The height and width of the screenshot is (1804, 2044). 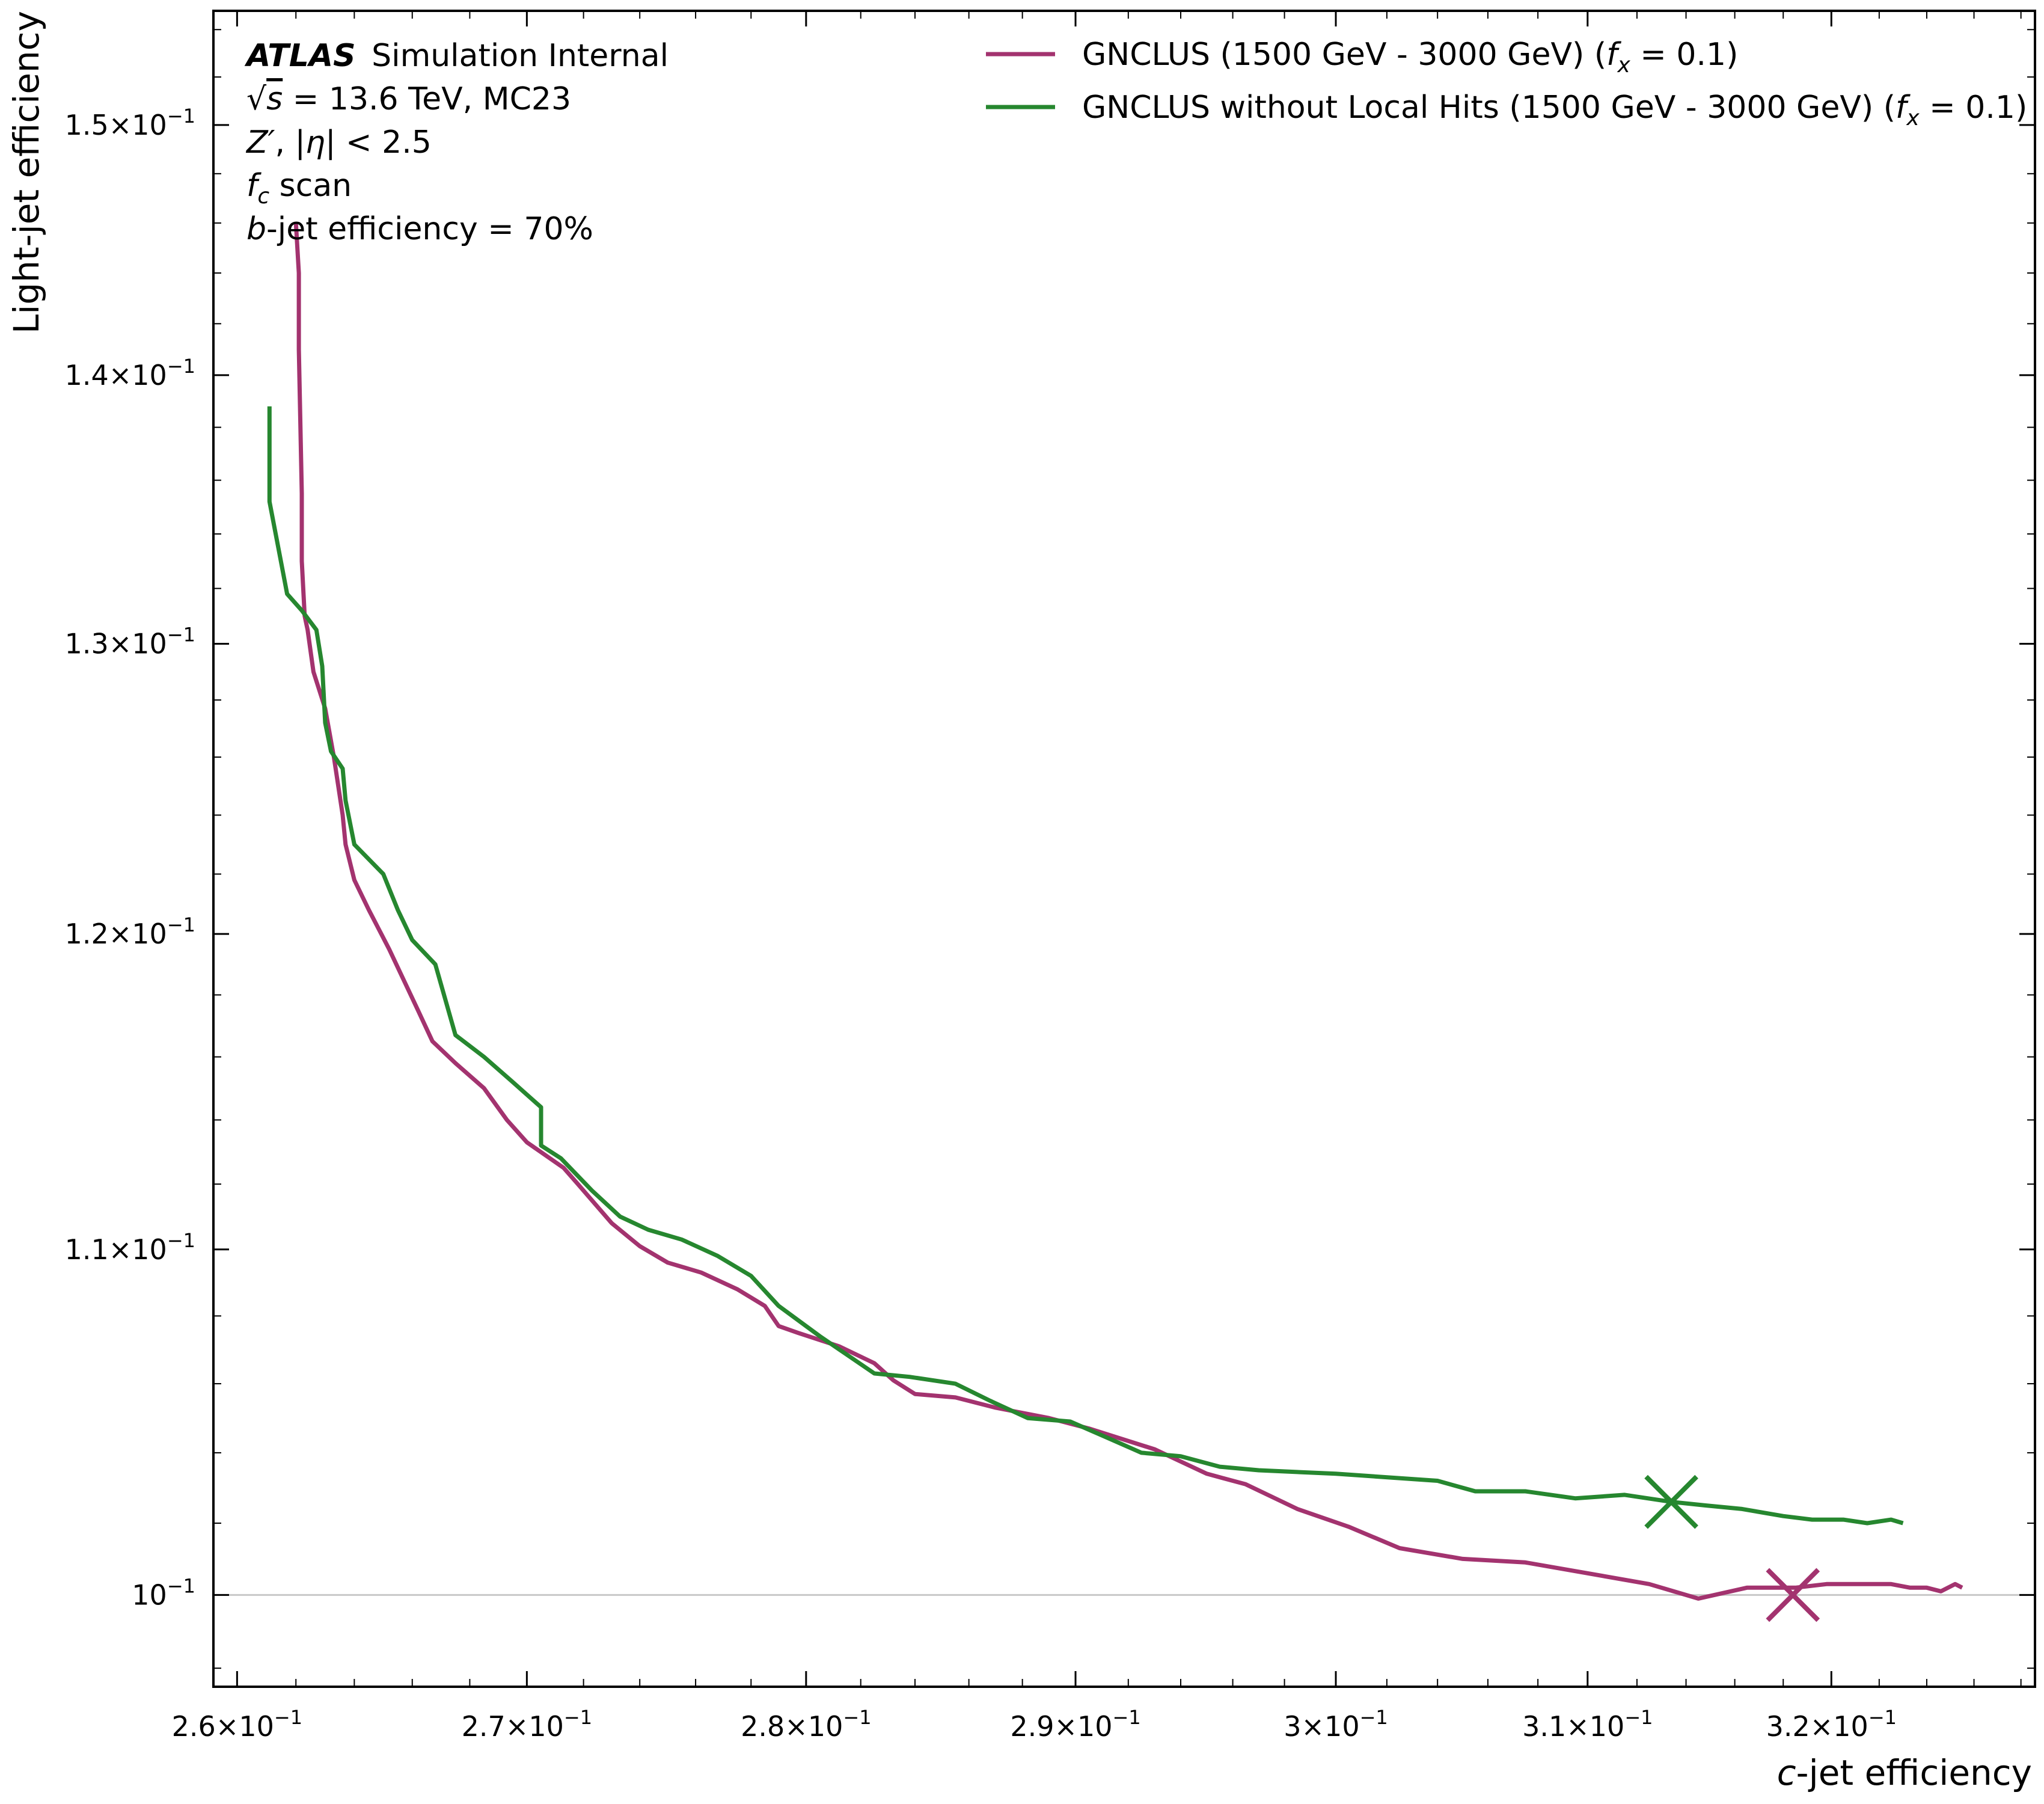 What do you see at coordinates (456, 56) in the screenshot?
I see `atlas-label: ATLAS Simulation Internal` at bounding box center [456, 56].